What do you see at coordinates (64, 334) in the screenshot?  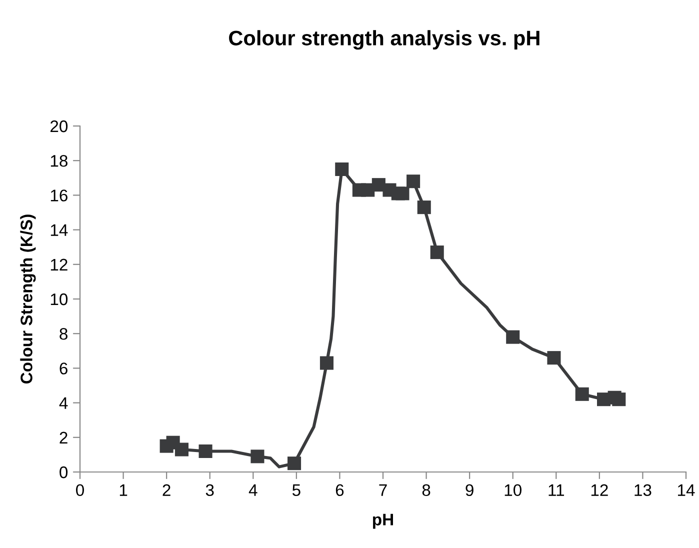 I see `y-tick-label: 8` at bounding box center [64, 334].